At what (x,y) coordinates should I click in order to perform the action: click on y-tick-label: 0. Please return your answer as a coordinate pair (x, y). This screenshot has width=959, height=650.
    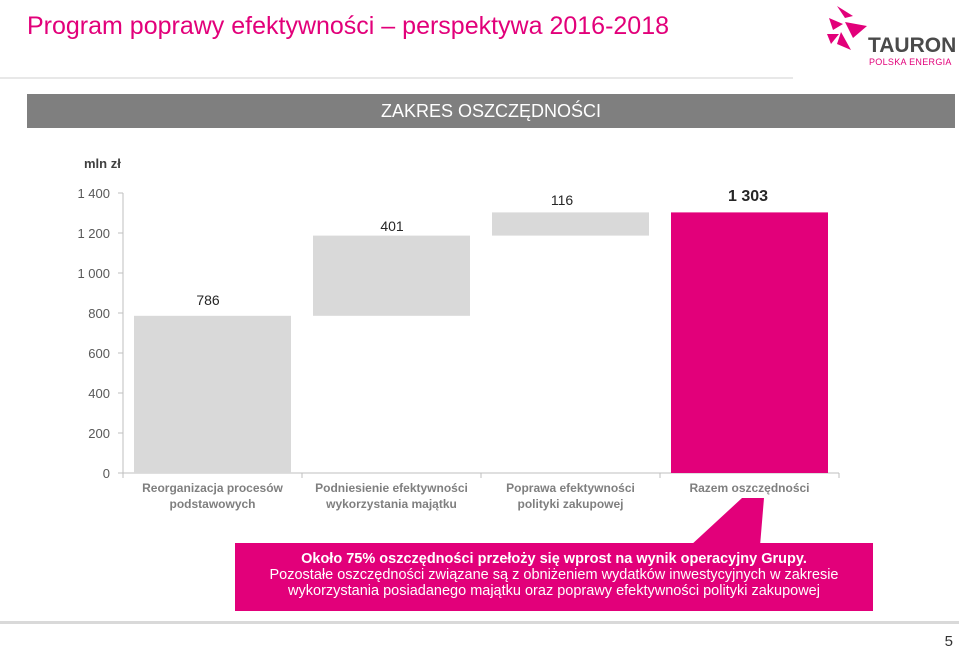
    Looking at the image, I should click on (106, 473).